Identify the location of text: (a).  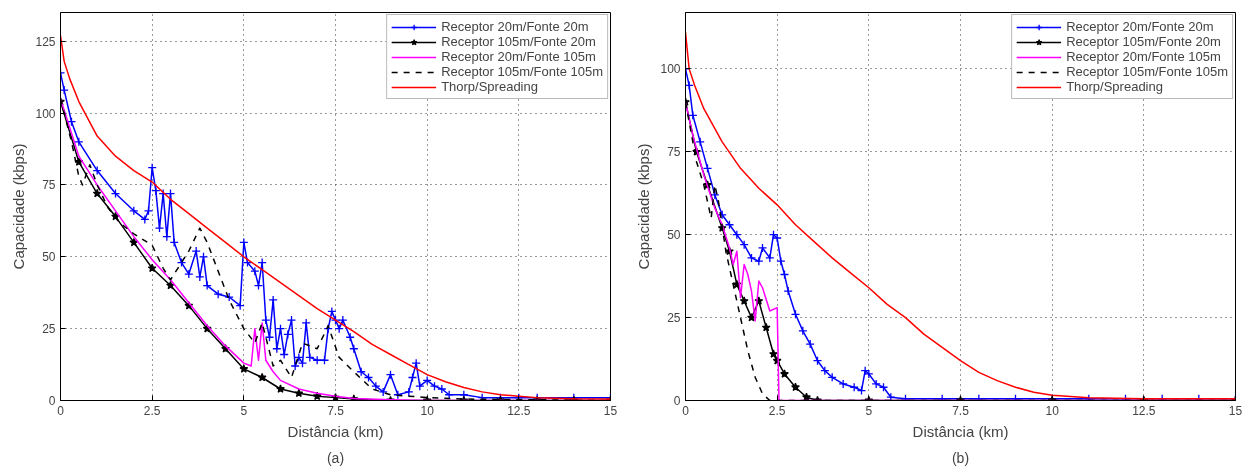
(335, 457).